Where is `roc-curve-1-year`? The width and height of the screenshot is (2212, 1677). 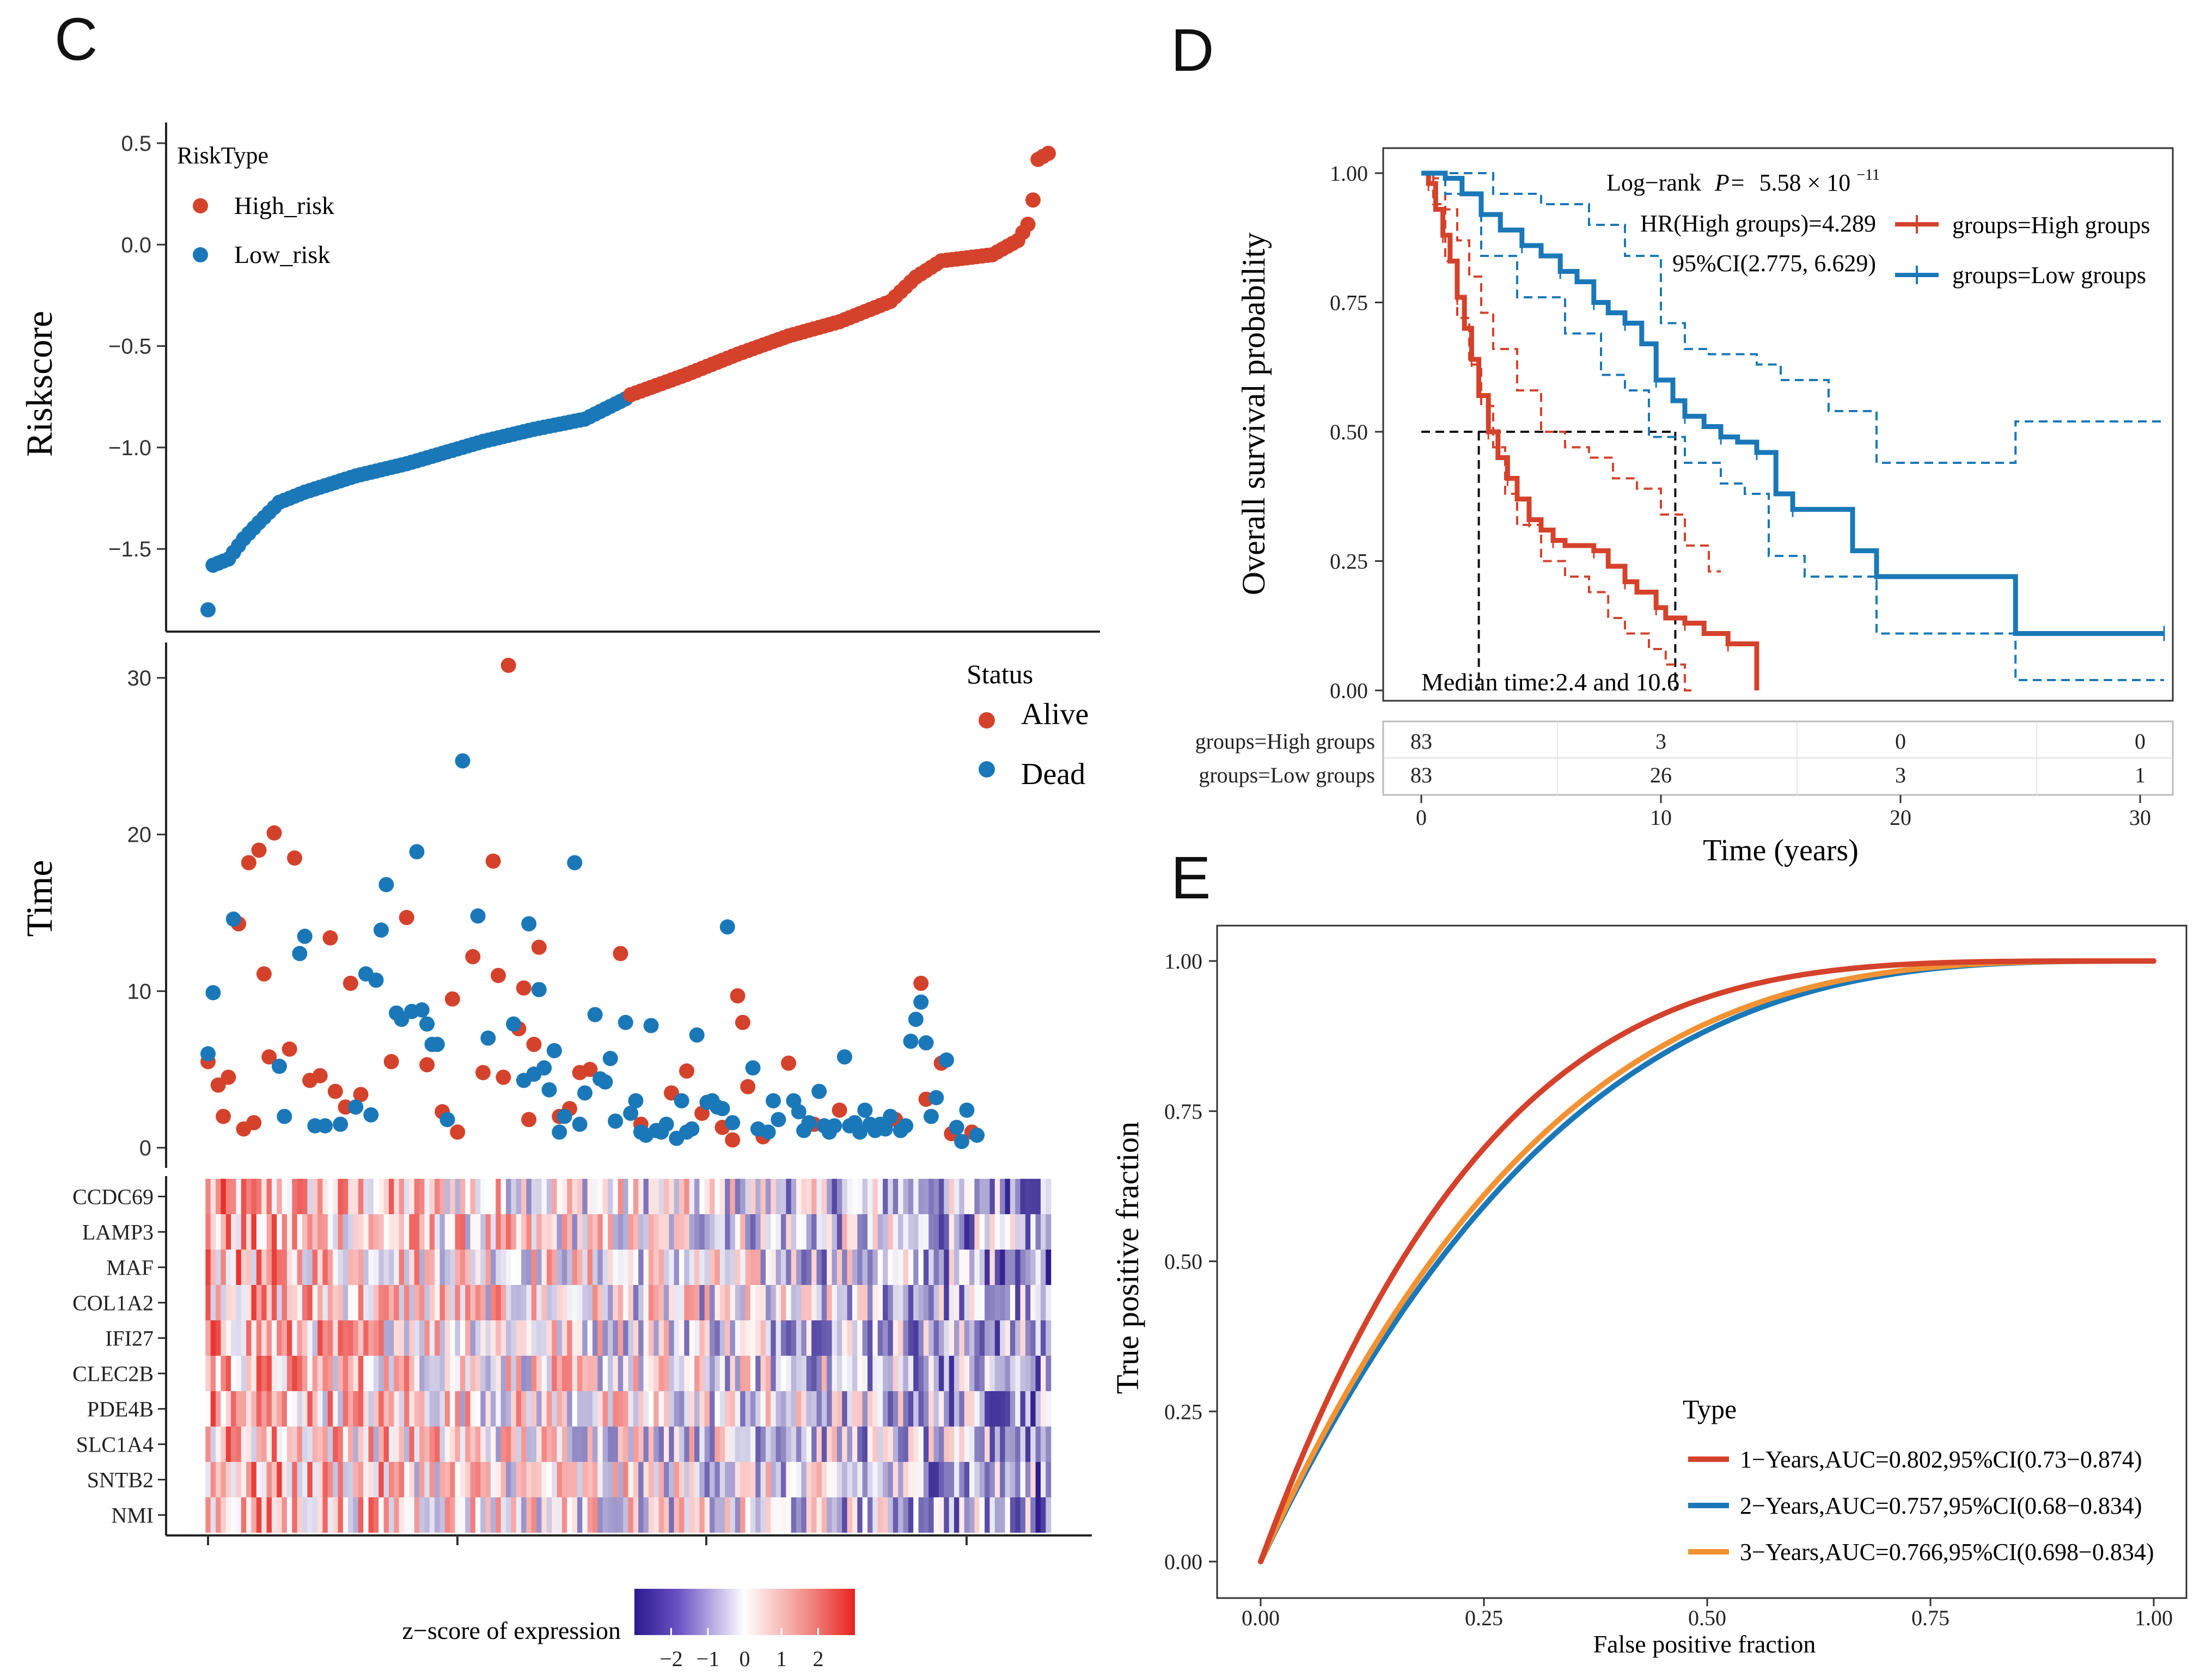
roc-curve-1-year is located at coordinates (1707, 1261).